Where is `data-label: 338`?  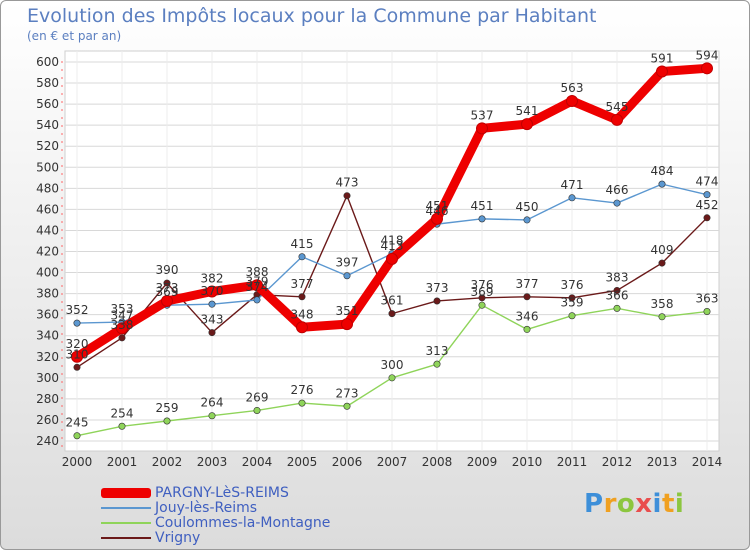 data-label: 338 is located at coordinates (122, 325).